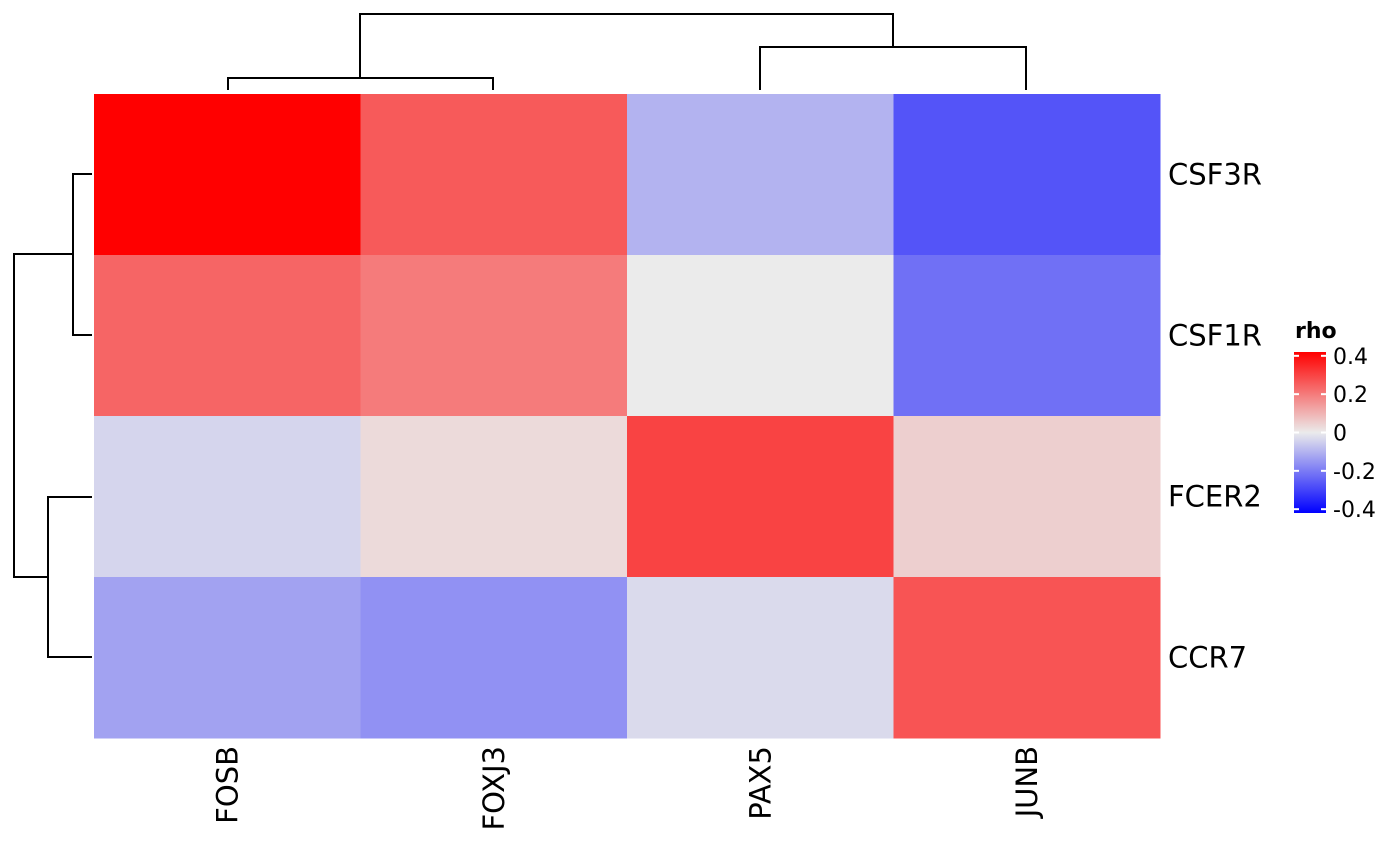  Describe the element at coordinates (1310, 432) in the screenshot. I see `legend-color-bar` at that location.